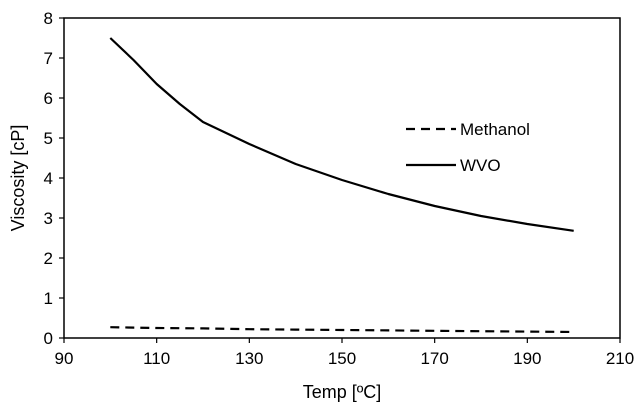 This screenshot has width=638, height=403. I want to click on y-axis-ticks: 0 1 2 3 4 5 6 7 8, so click(54, 178).